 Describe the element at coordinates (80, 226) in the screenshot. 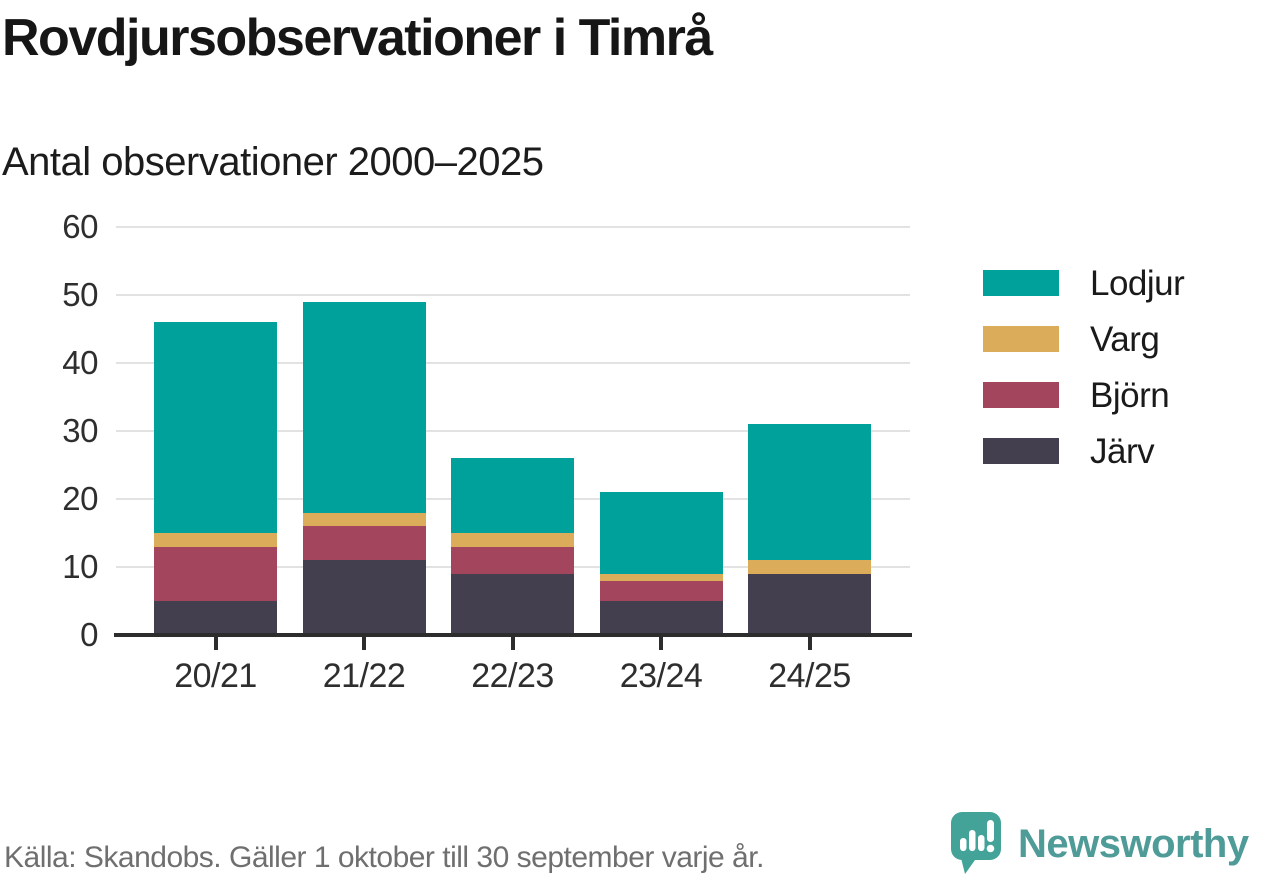

I see `y-axis-label-60: 60` at that location.